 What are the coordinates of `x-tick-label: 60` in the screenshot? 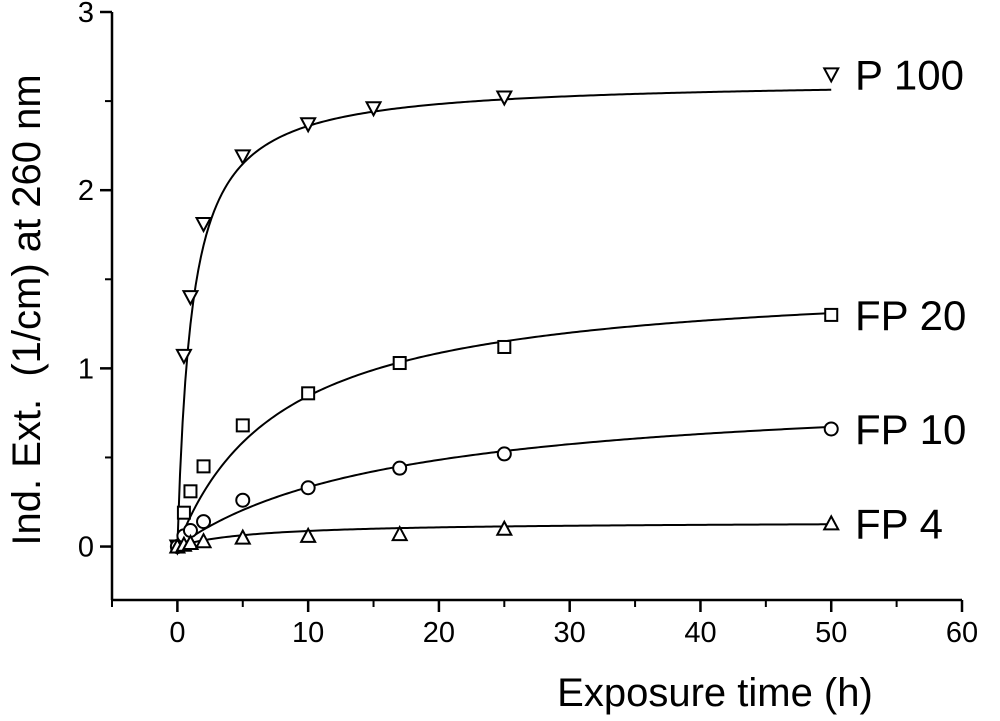 It's located at (962, 633).